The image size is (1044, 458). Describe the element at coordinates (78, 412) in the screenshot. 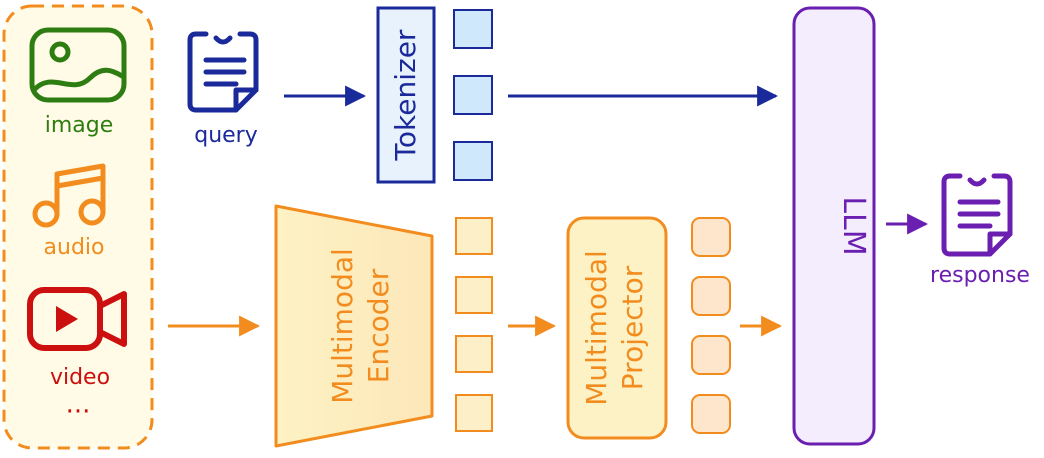

I see `more-inputs-ellipsis: ···` at that location.